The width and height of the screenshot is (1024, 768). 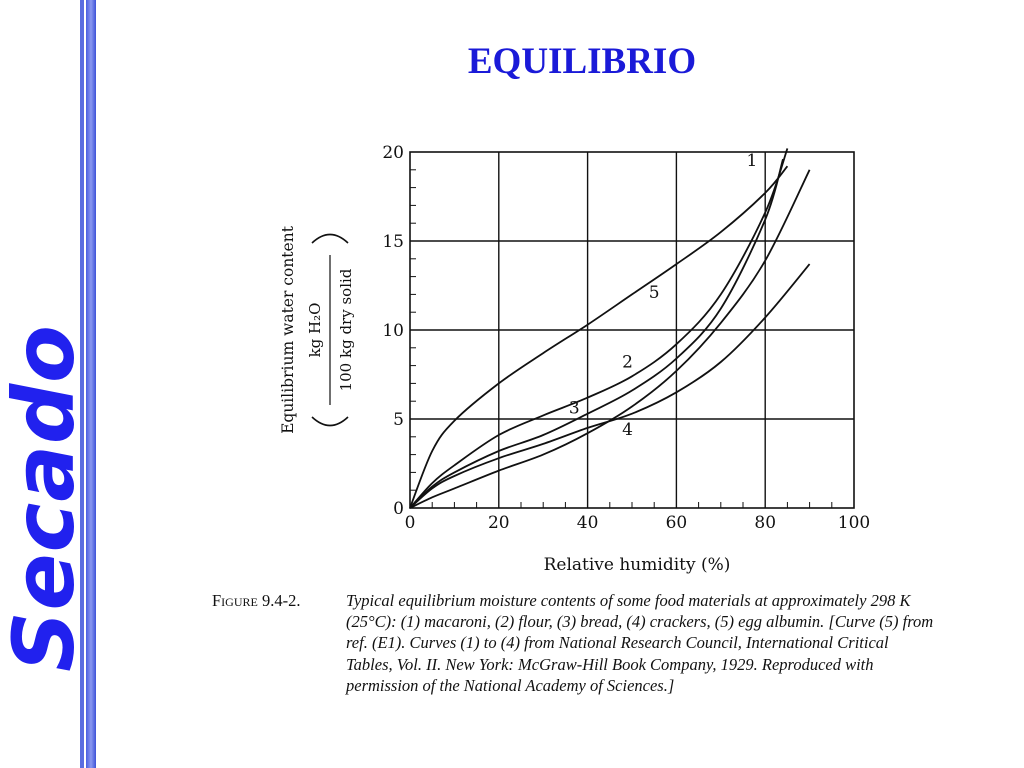 I want to click on curve-label-4: 4, so click(x=627, y=430).